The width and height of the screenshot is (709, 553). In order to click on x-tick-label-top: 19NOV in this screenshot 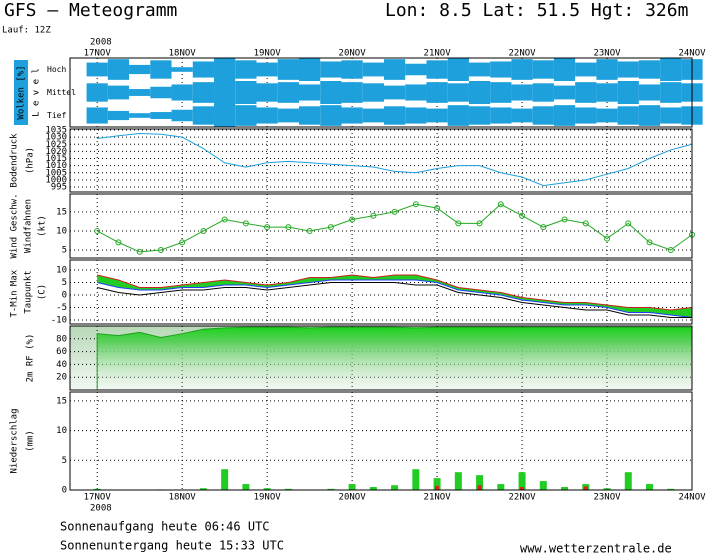, I will do `click(268, 54)`.